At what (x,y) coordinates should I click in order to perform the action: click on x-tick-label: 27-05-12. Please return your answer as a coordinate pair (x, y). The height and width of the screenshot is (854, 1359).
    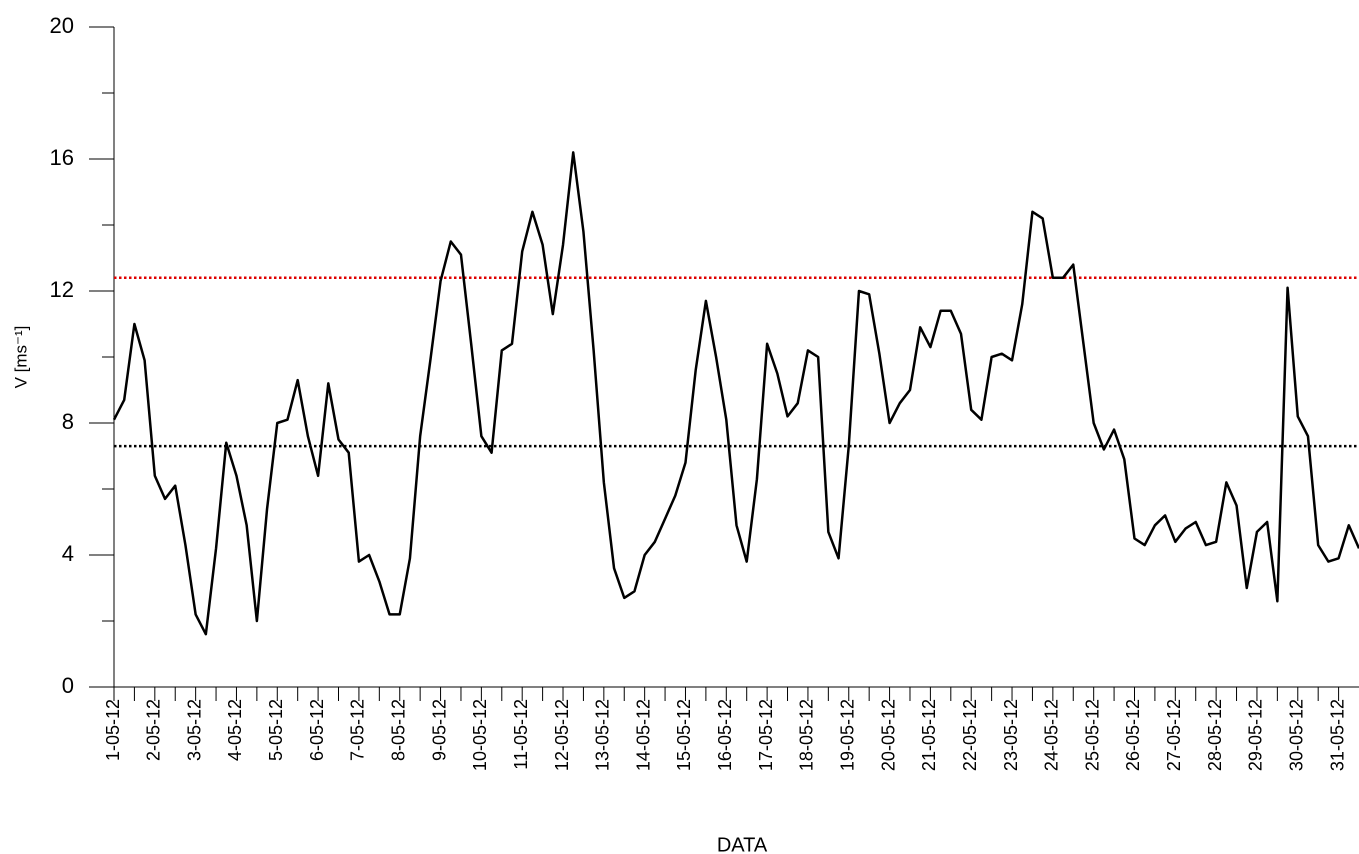
    Looking at the image, I should click on (1174, 735).